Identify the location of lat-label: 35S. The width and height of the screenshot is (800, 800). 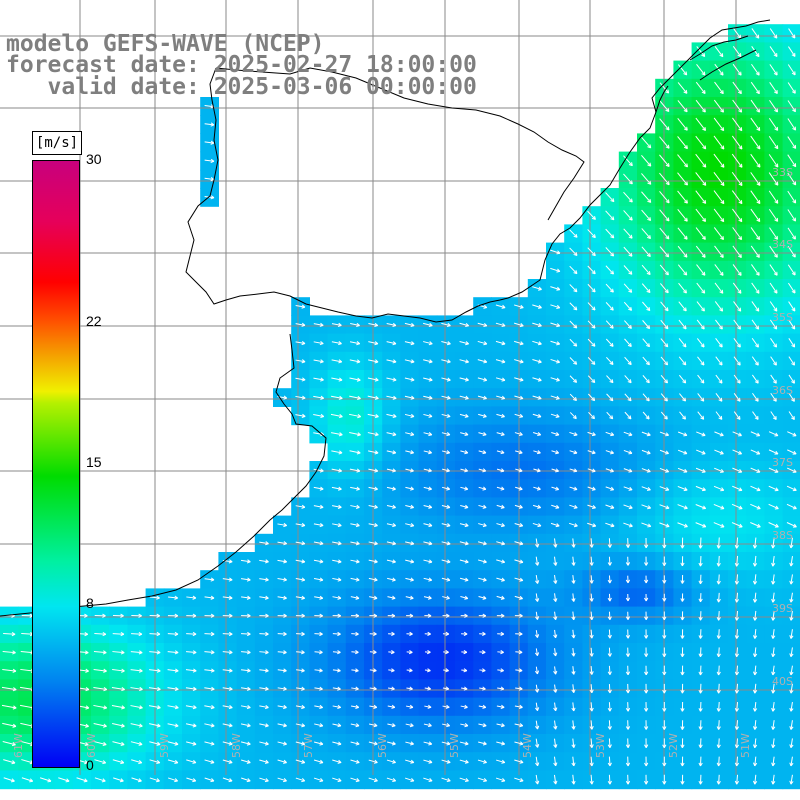
(782, 317).